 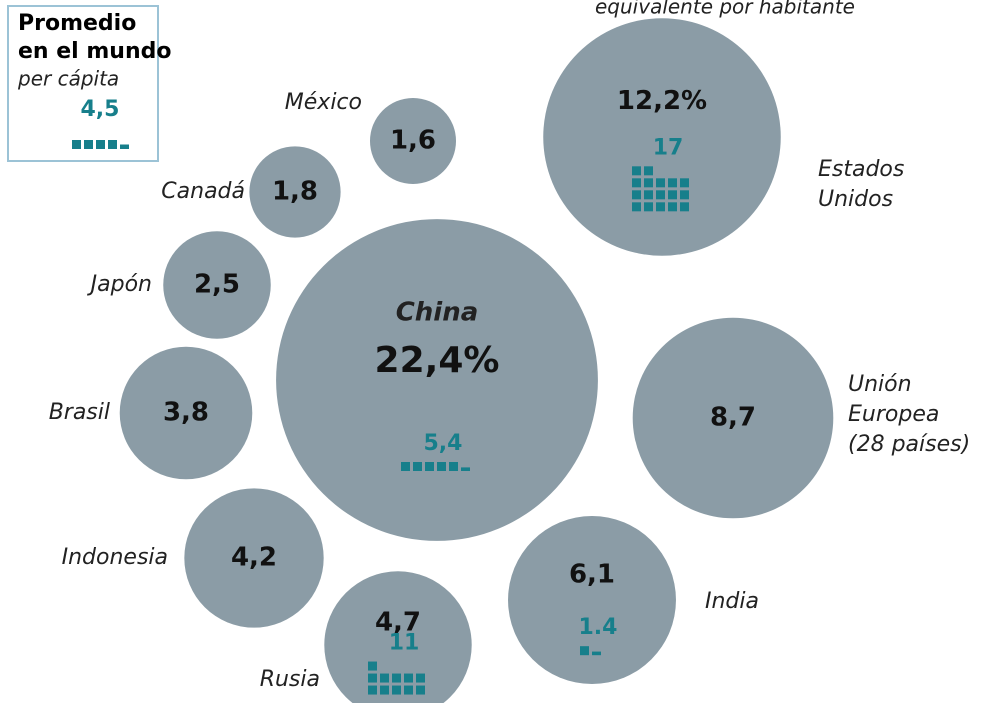 What do you see at coordinates (861, 169) in the screenshot?
I see `bubble-label: Estados` at bounding box center [861, 169].